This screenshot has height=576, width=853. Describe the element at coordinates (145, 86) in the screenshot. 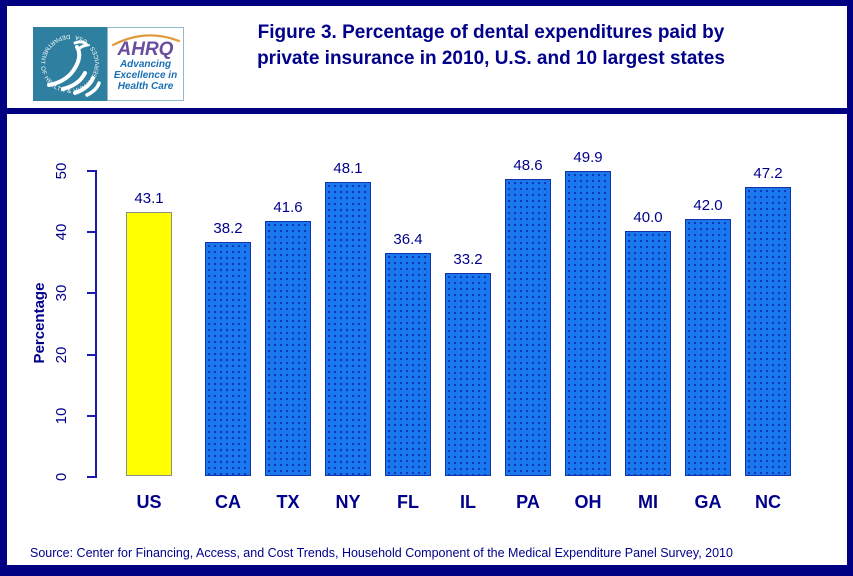

I see `ahrq-tagline-line3: Health Care` at that location.